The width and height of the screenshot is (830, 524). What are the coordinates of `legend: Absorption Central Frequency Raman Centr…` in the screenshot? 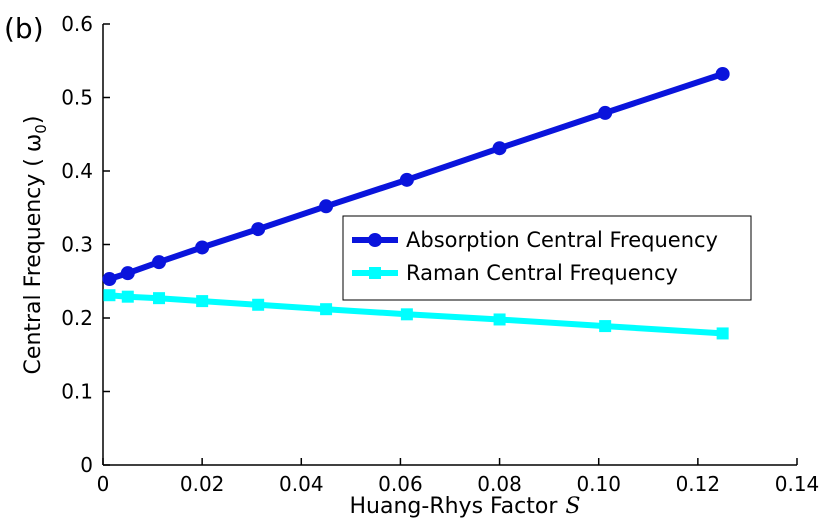 It's located at (547, 258).